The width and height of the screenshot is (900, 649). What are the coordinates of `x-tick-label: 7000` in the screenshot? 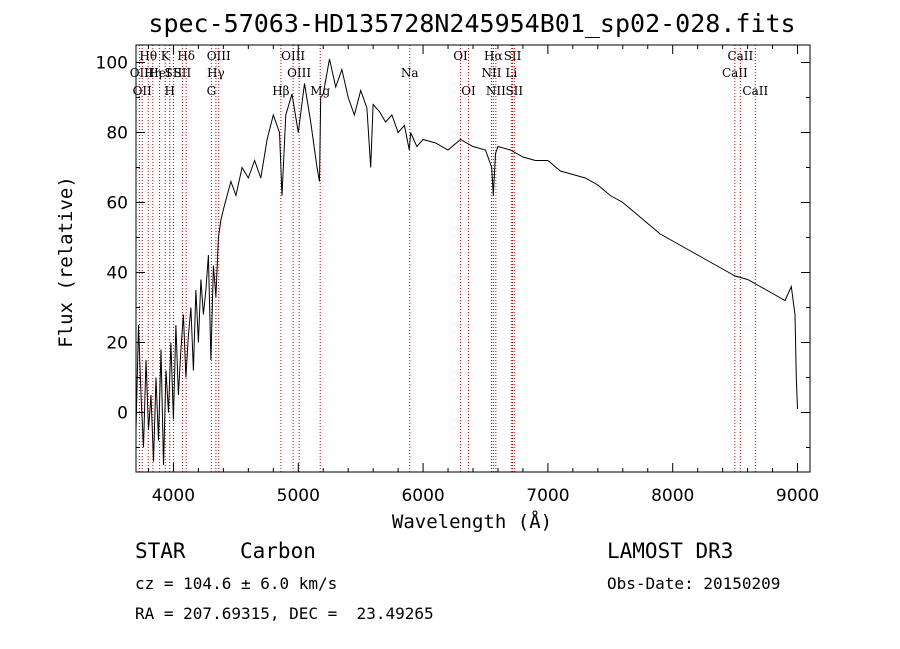 It's located at (547, 496).